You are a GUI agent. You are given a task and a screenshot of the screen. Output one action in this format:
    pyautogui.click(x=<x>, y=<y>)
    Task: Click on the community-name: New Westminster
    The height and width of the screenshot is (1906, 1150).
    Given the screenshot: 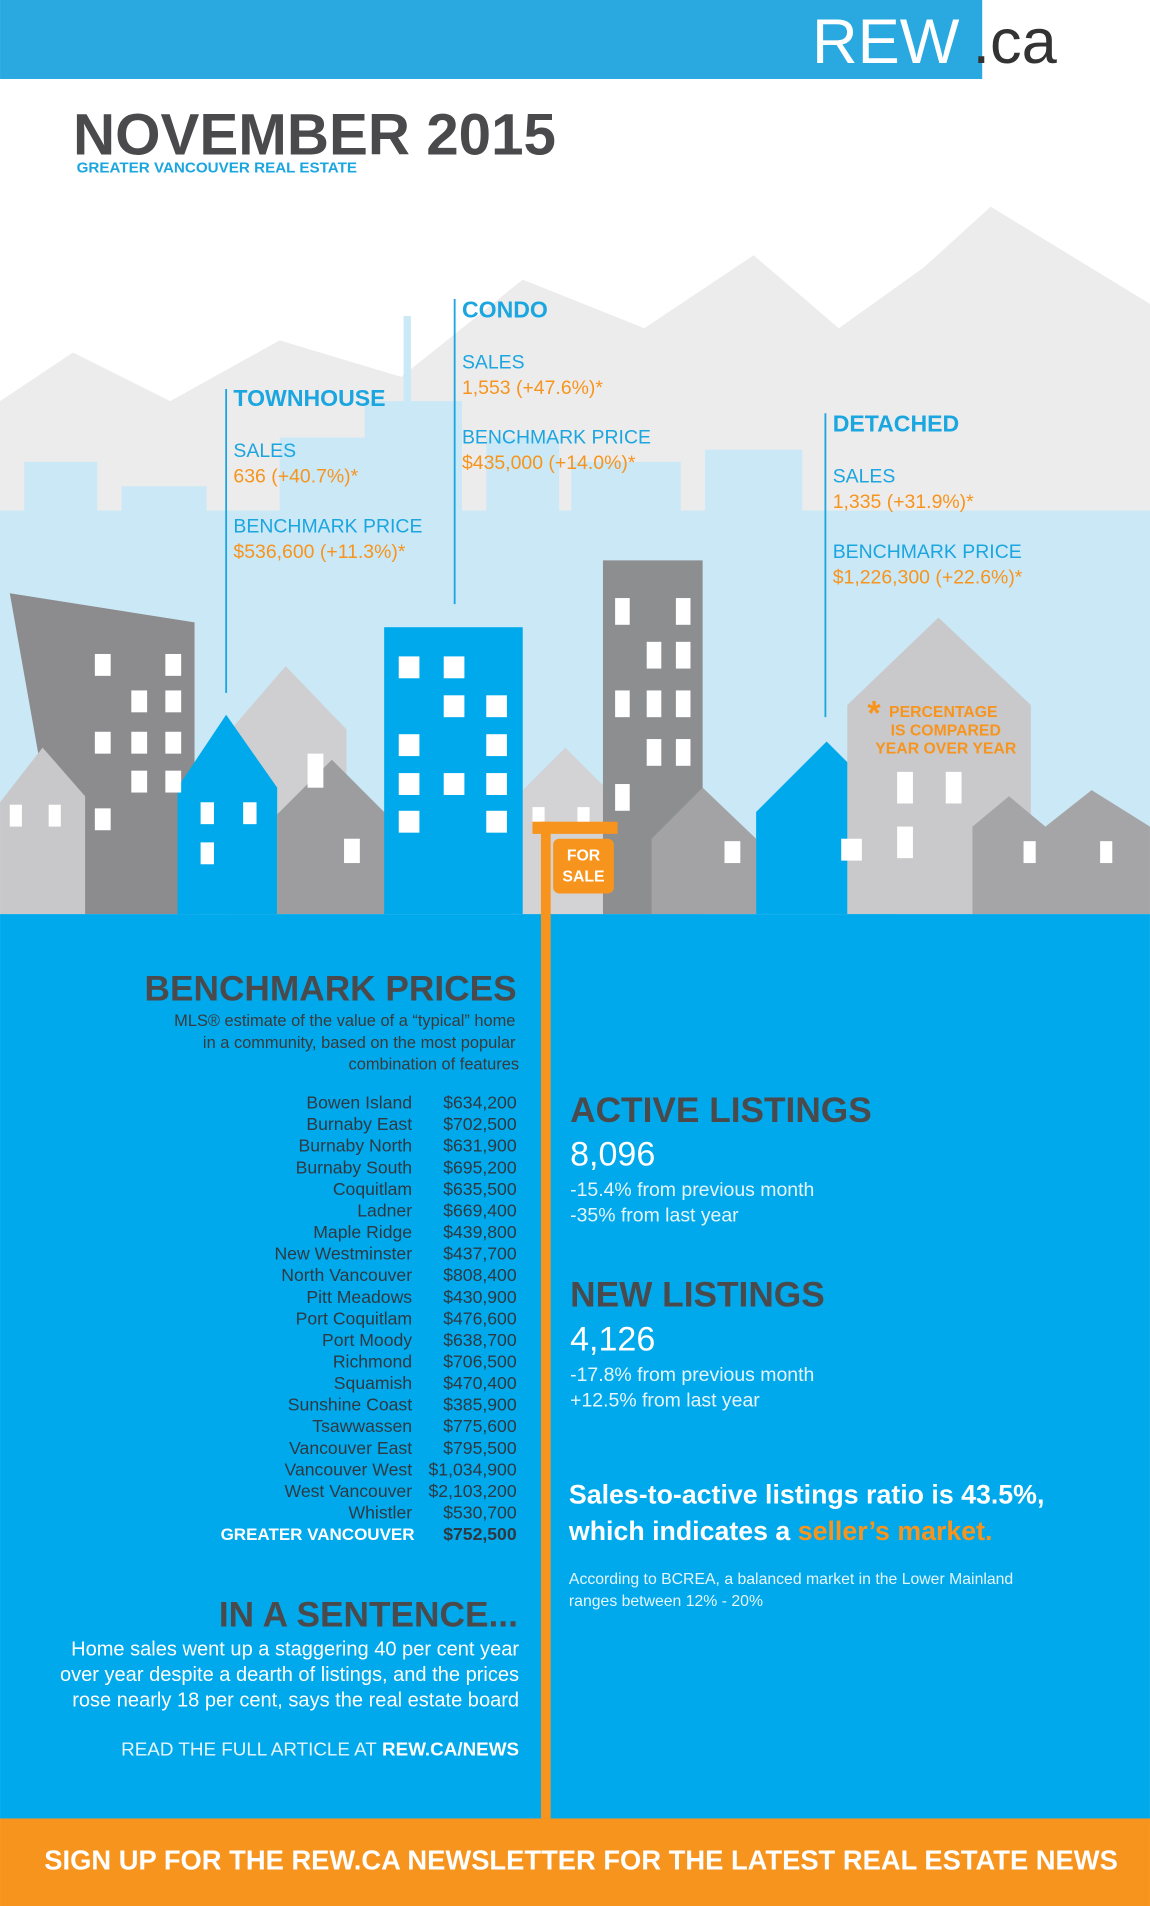 What is the action you would take?
    pyautogui.click(x=343, y=1254)
    